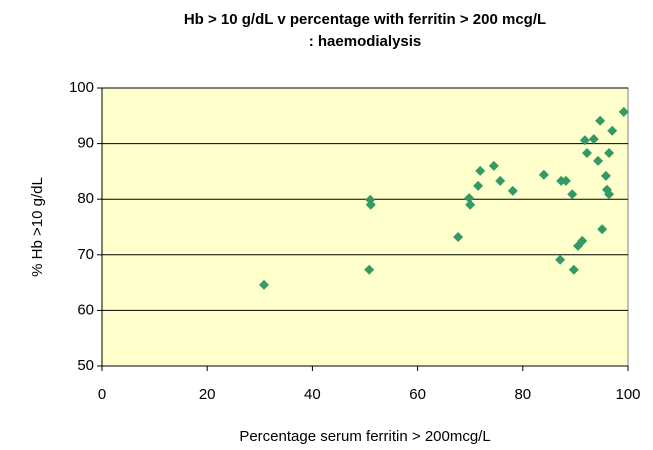 Image resolution: width=653 pixels, height=450 pixels. I want to click on y-tick-label: 80, so click(85, 198).